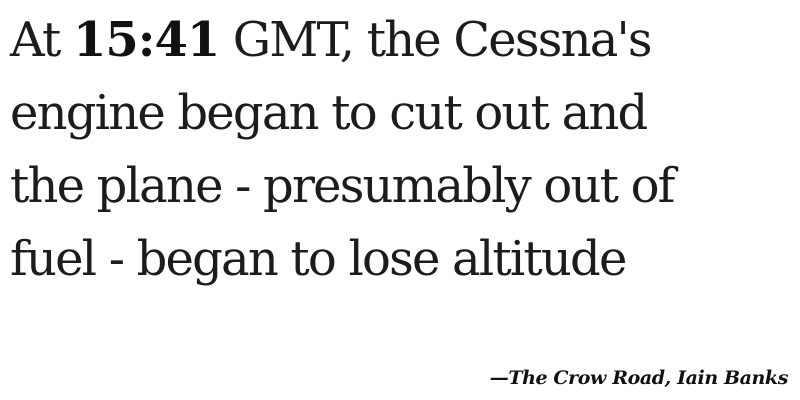 Image resolution: width=800 pixels, height=400 pixels. Describe the element at coordinates (329, 113) in the screenshot. I see `quote-line-2: engine began to cut out and` at that location.